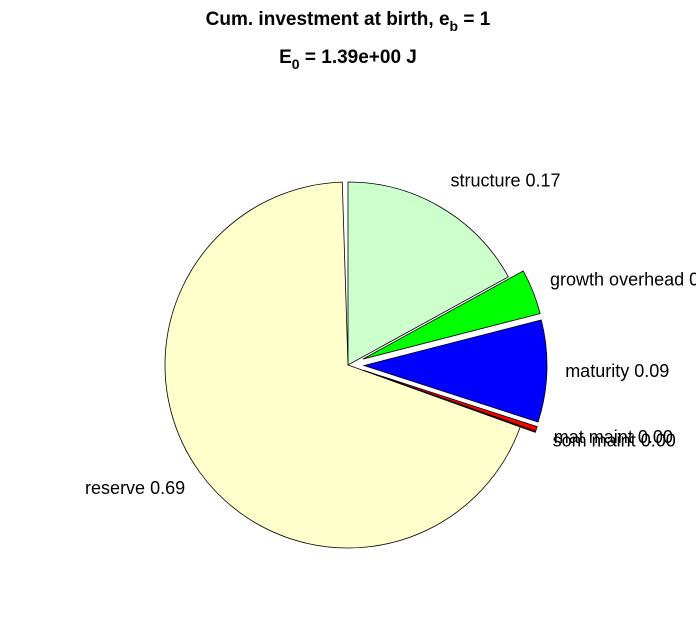  I want to click on slice-value: 0.09, so click(651, 371).